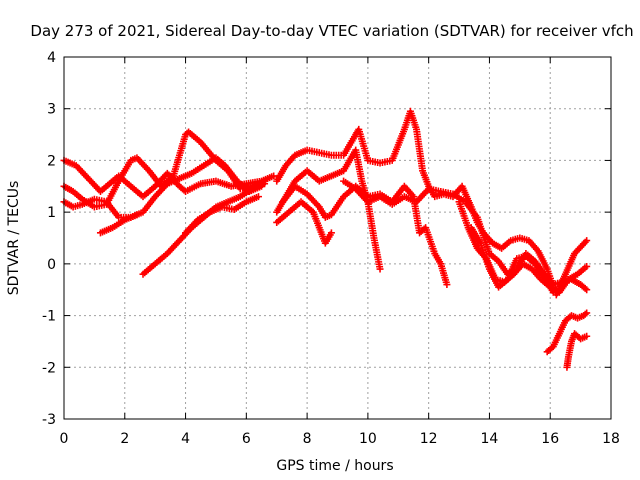  Describe the element at coordinates (222, 215) in the screenshot. I see `series-track-f` at that location.